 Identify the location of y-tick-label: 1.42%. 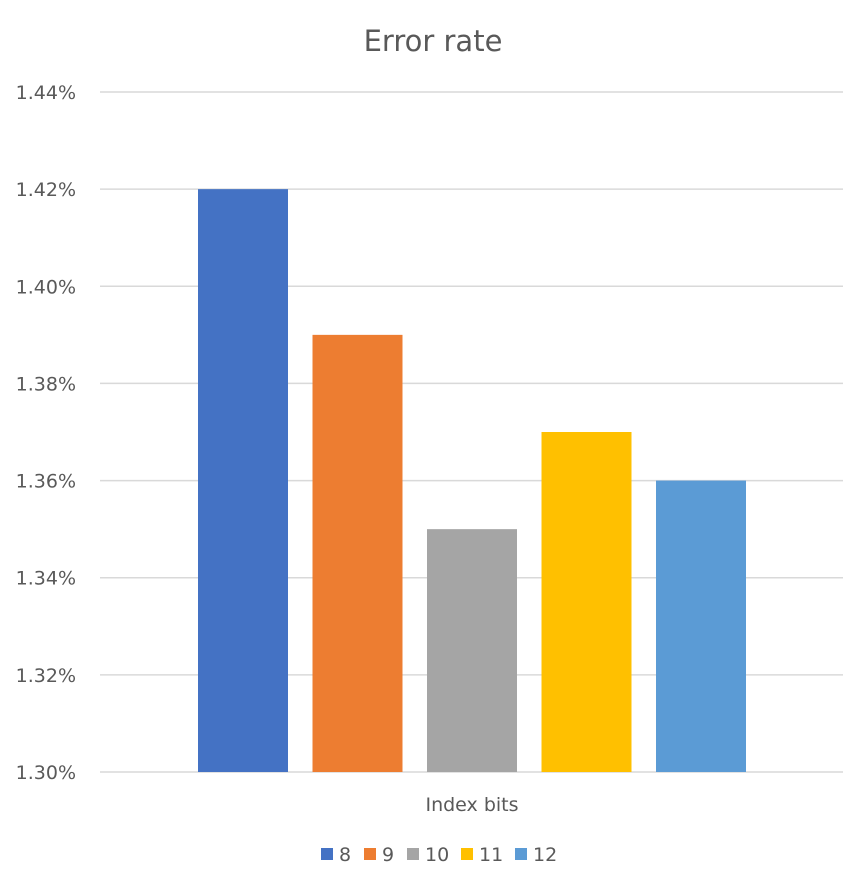
(46, 190).